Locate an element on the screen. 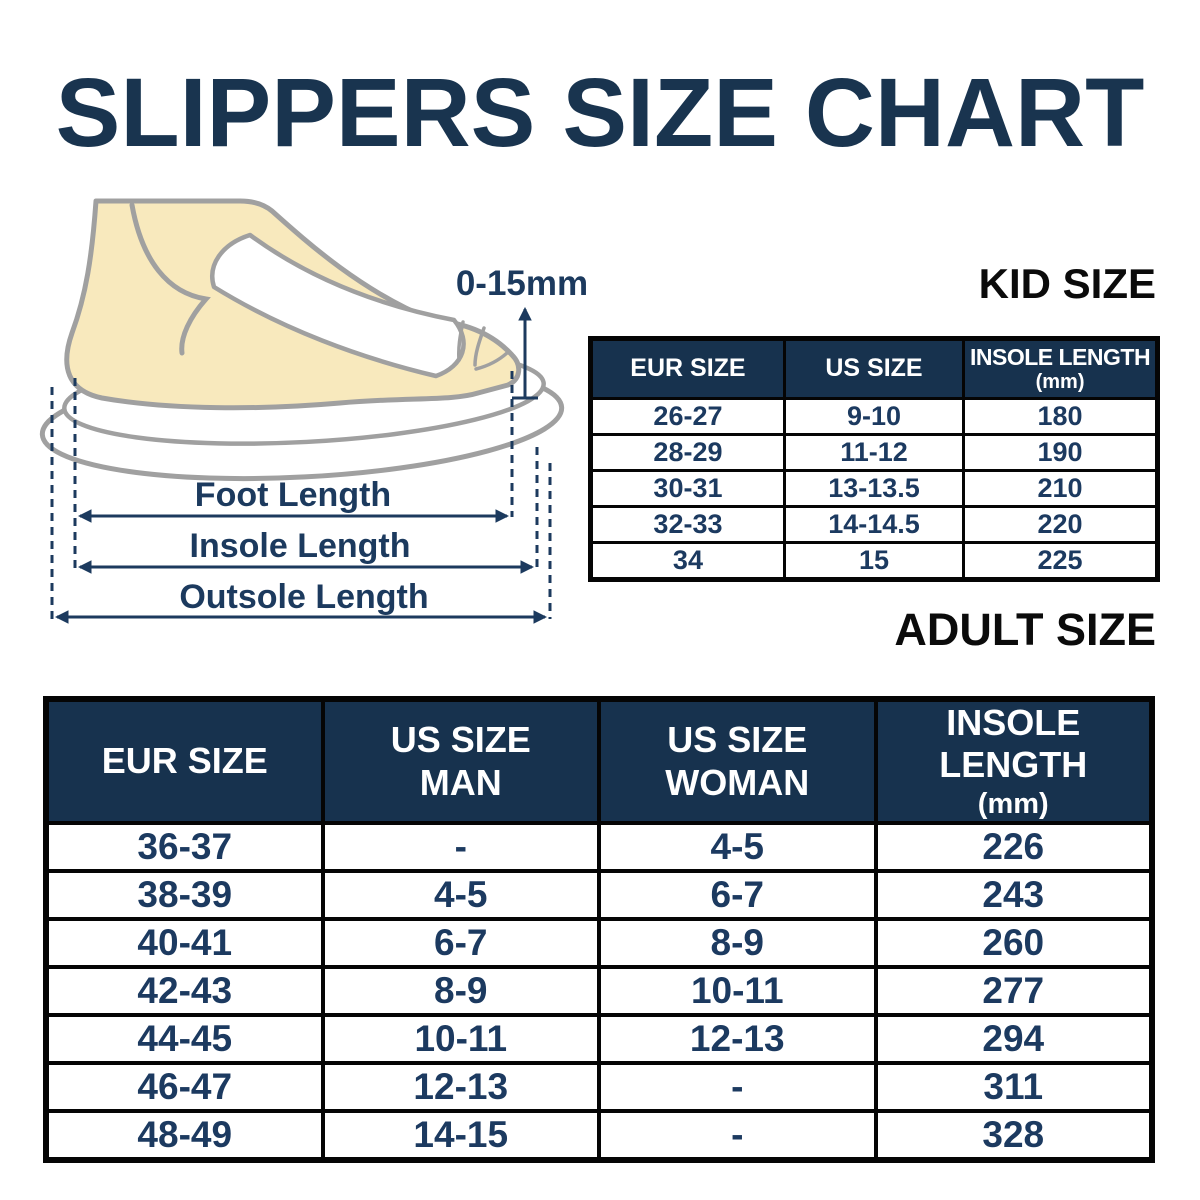 Image resolution: width=1200 pixels, height=1200 pixels. header-subtext: MAN is located at coordinates (460, 782).